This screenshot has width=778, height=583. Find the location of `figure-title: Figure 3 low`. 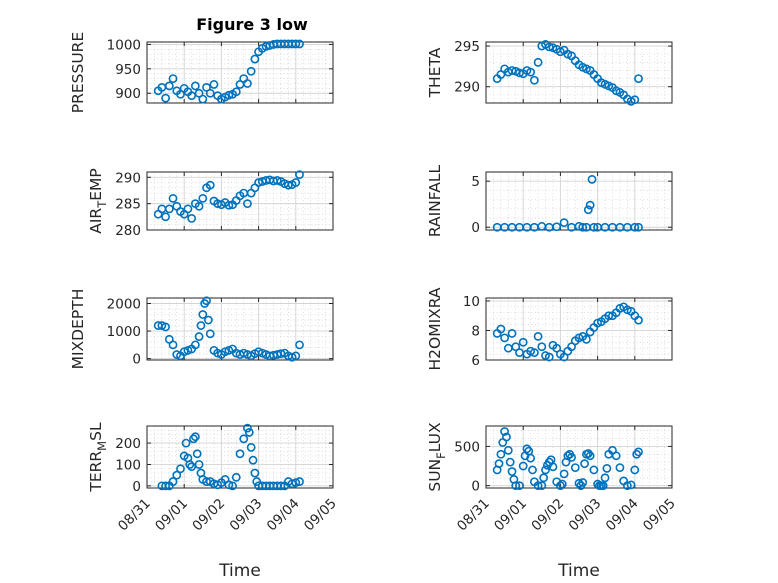

figure-title: Figure 3 low is located at coordinates (252, 24).